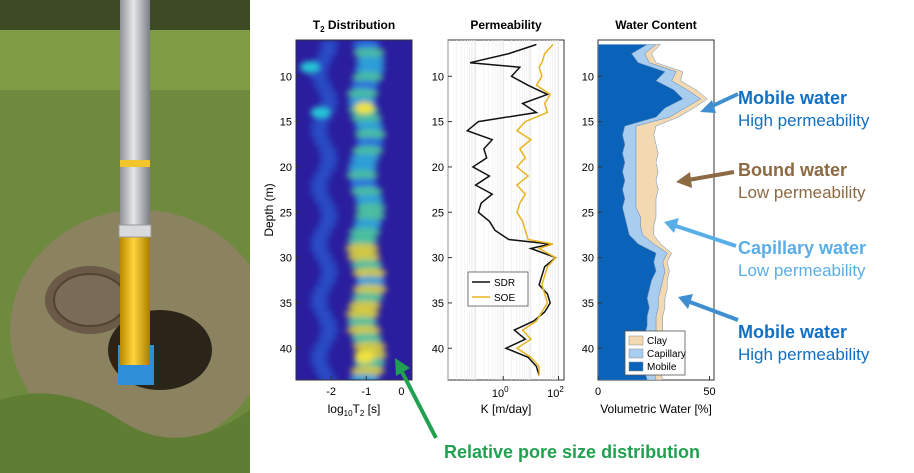  I want to click on water-xtick-label: 0, so click(598, 392).